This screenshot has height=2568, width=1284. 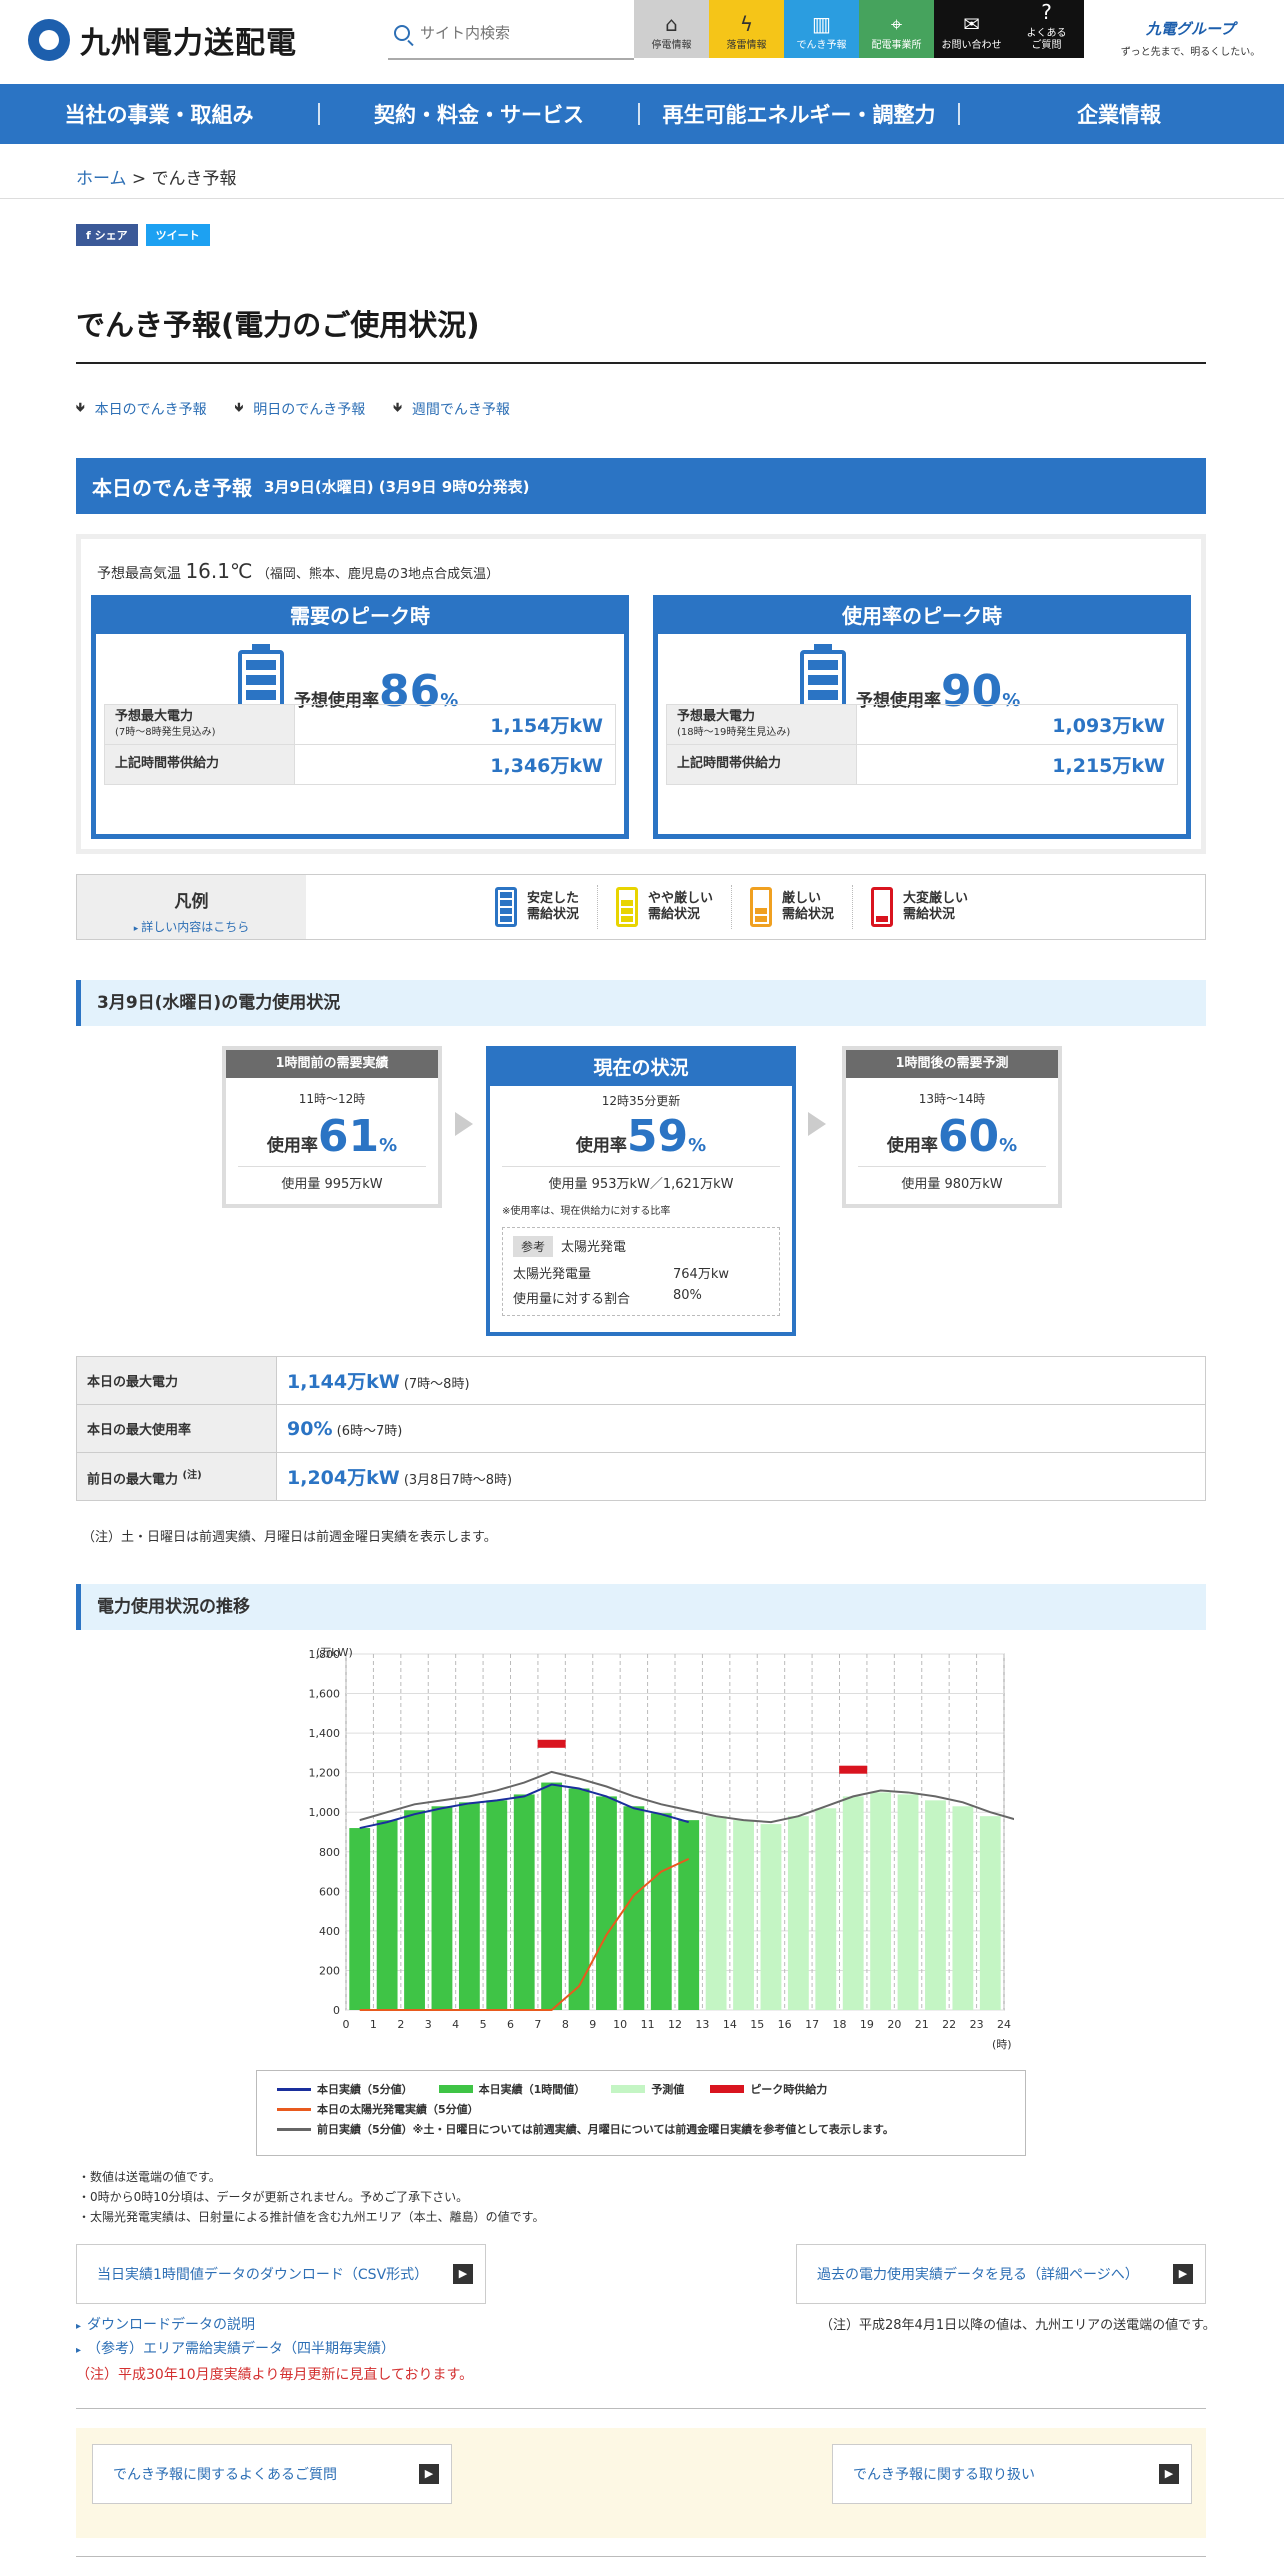 I want to click on row-label: 予想最大電力 (18時〜19時発生見込み), so click(x=761, y=724).